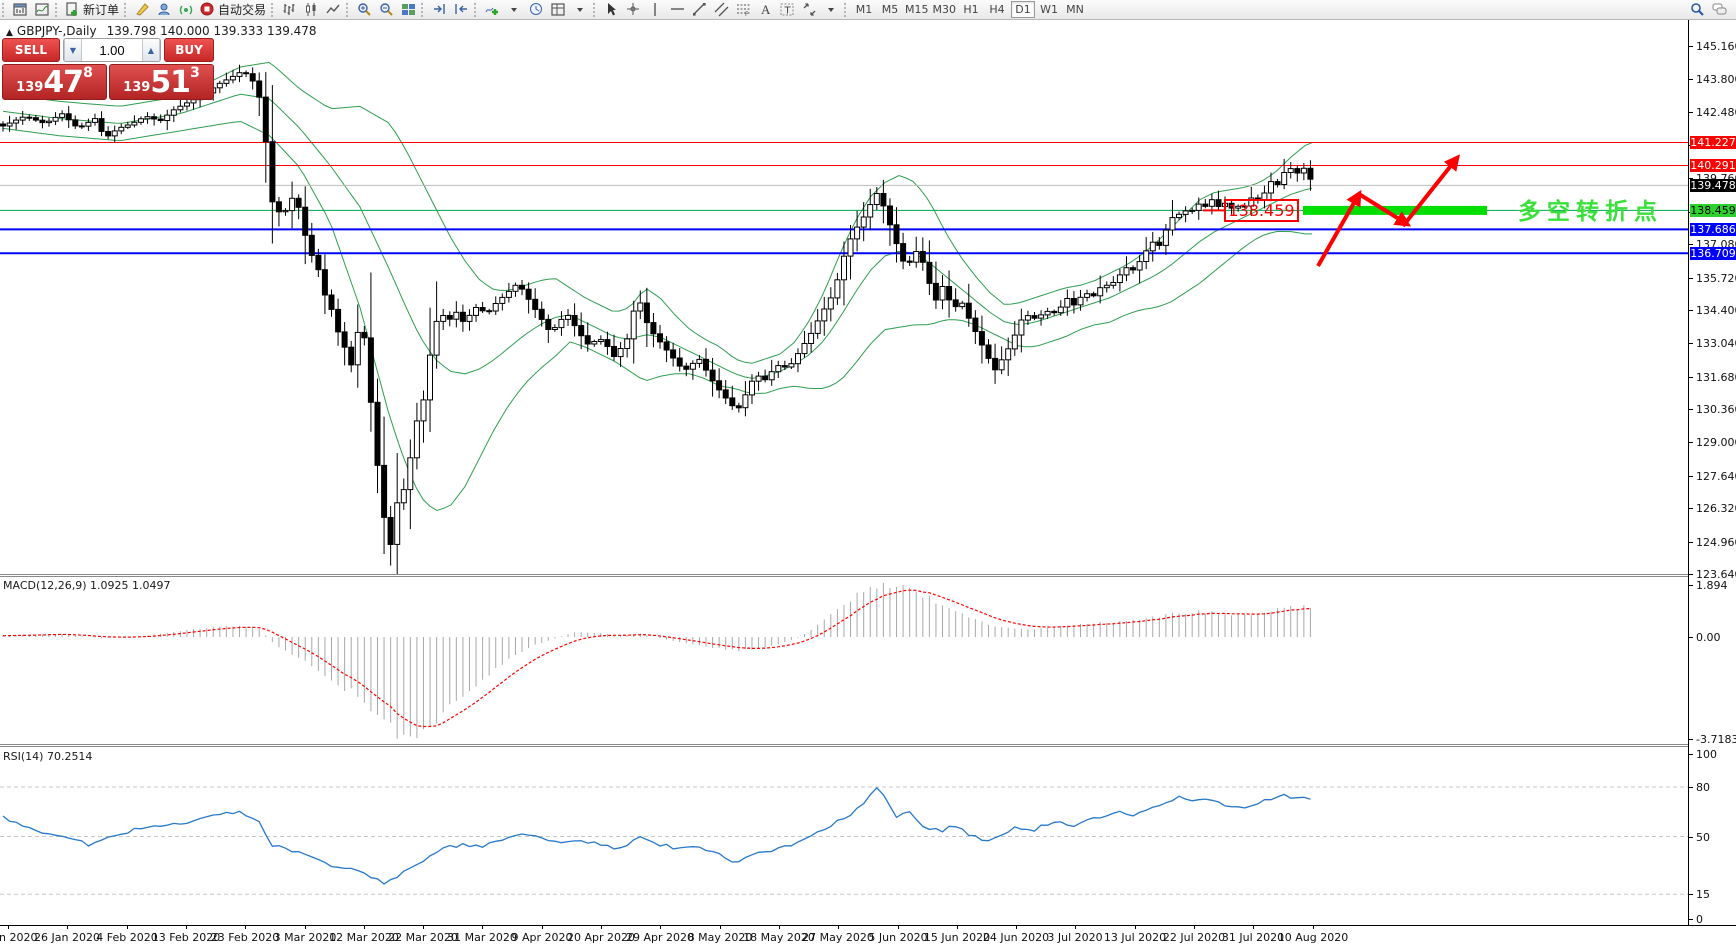 This screenshot has width=1736, height=946. I want to click on templates-dropdown-button, so click(580, 10).